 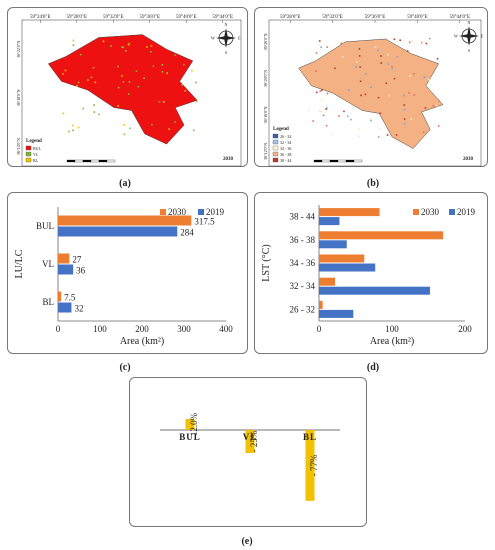 I want to click on longitude-label: 59°24'0"E, so click(x=40, y=17).